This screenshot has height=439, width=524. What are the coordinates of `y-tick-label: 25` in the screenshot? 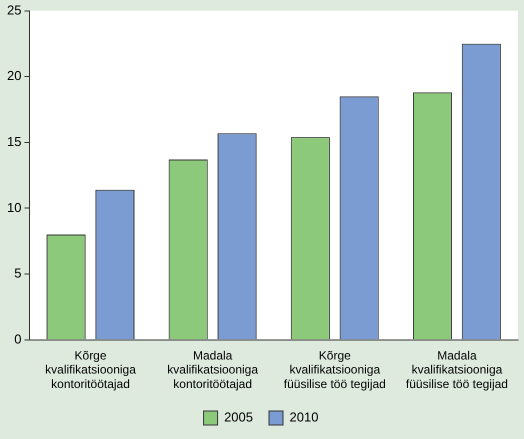 It's located at (14, 10).